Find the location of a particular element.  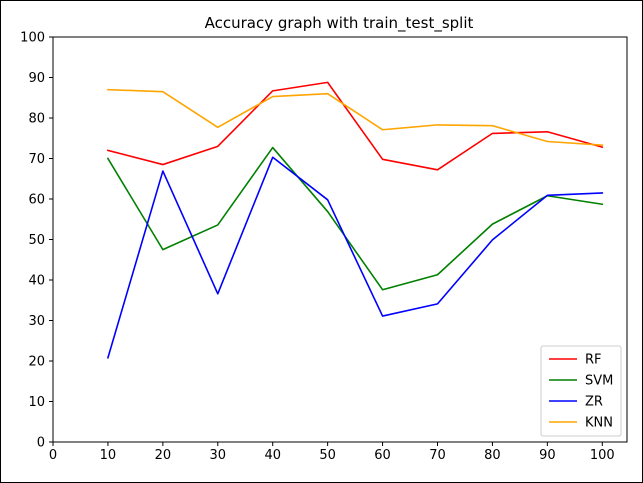

y-tick-label: 100 is located at coordinates (32, 38).